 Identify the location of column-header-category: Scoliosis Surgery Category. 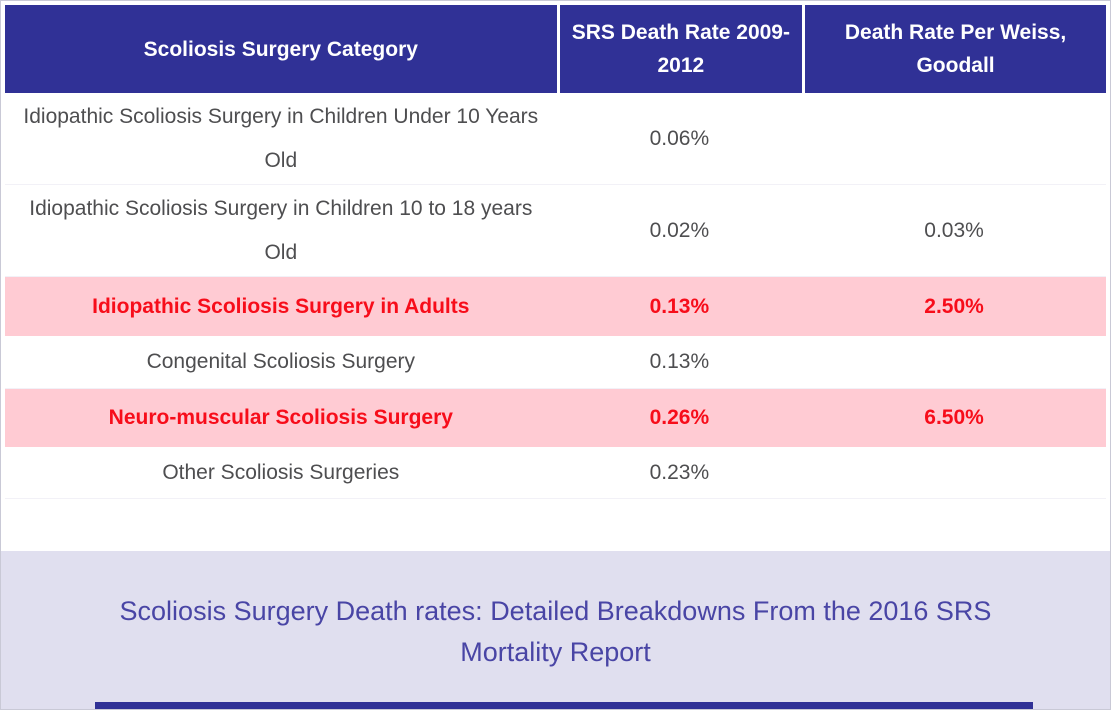
(280, 49).